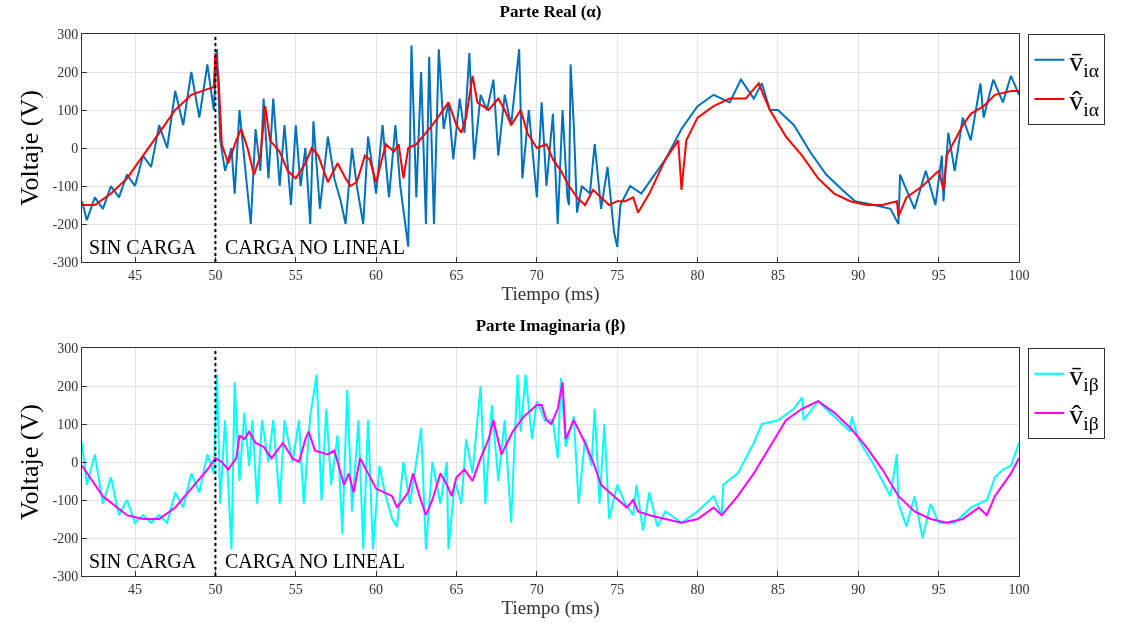  I want to click on legend-label: v̄$_{iα}$, so click(1084, 63).